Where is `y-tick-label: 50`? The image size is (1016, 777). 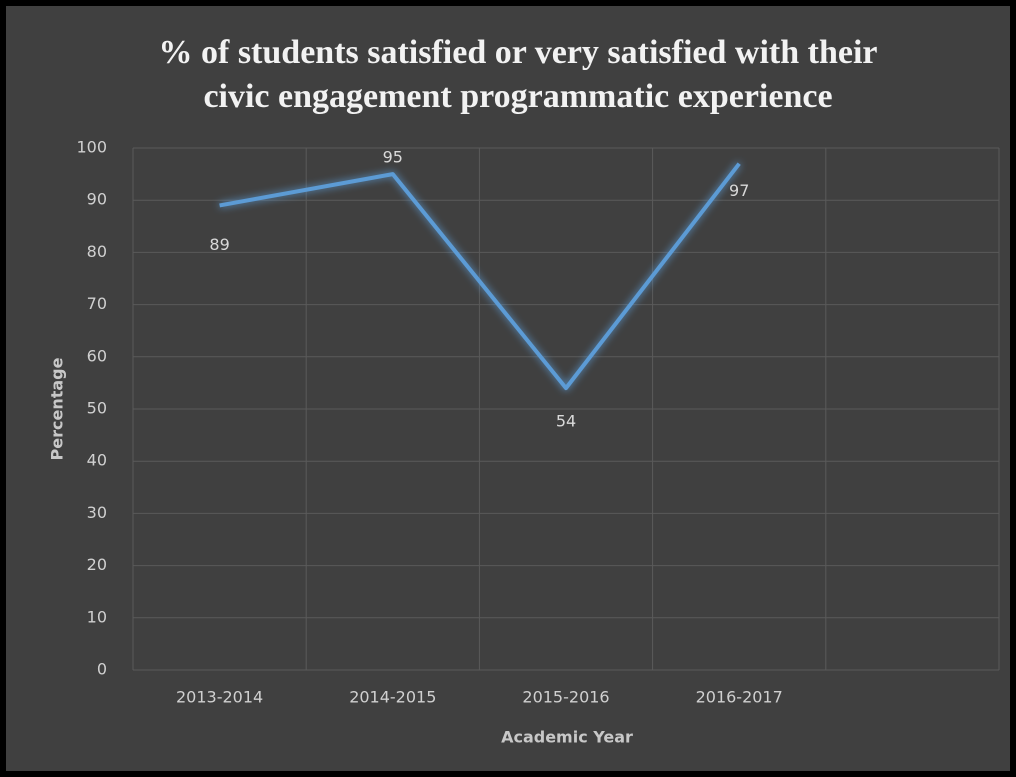 y-tick-label: 50 is located at coordinates (97, 408).